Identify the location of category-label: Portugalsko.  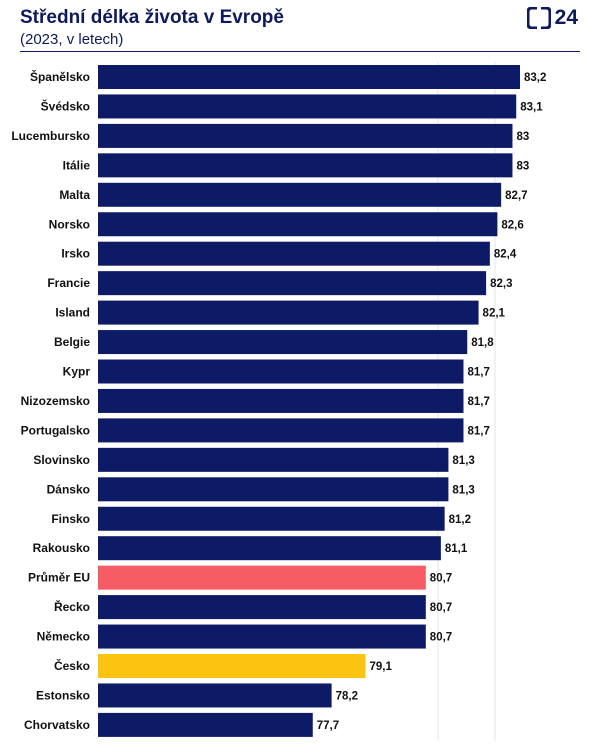
(55, 430).